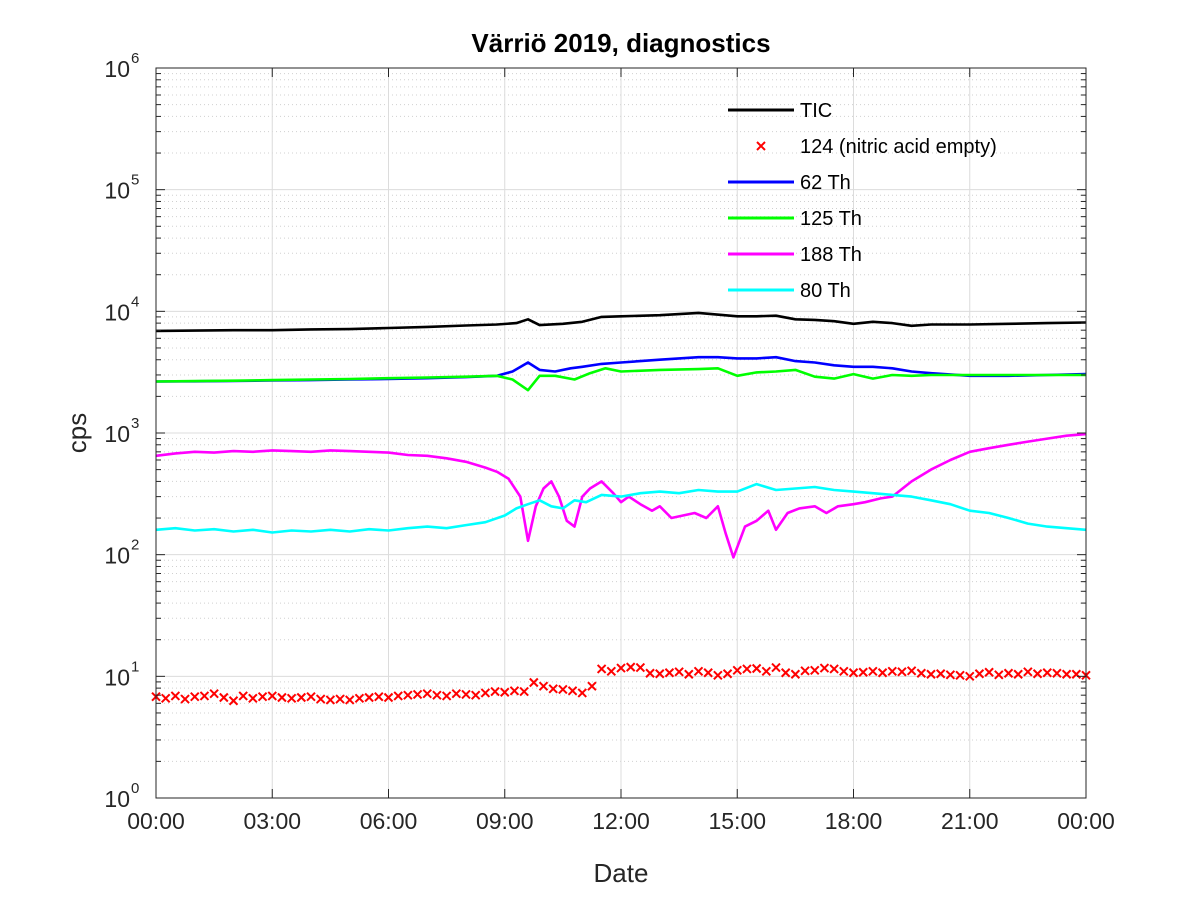  What do you see at coordinates (620, 43) in the screenshot?
I see `chart-title: Värriö 2019, diagnostics` at bounding box center [620, 43].